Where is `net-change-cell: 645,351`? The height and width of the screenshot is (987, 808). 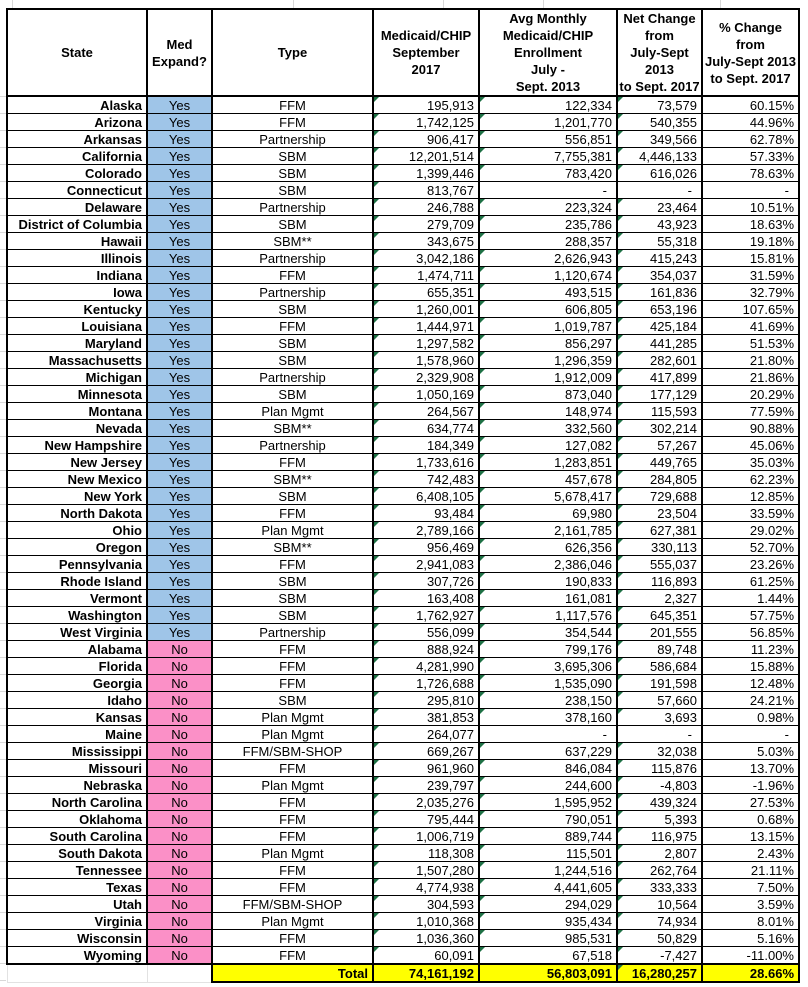
net-change-cell: 645,351 is located at coordinates (659, 615).